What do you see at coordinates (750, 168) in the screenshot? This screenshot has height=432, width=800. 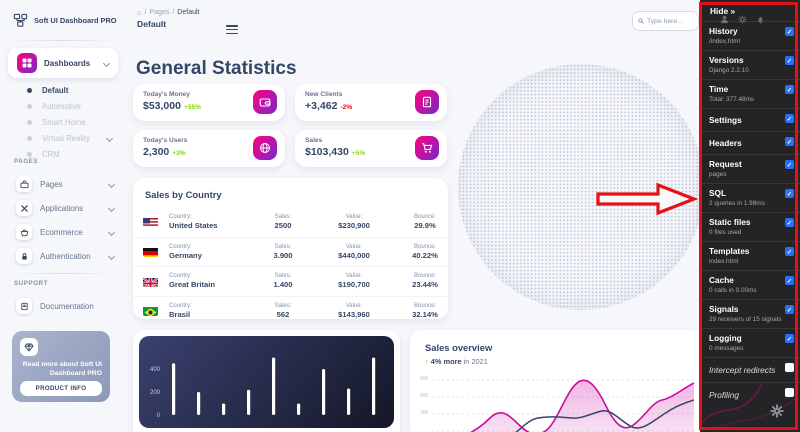 I see `djdt-panel-request: Request pages` at bounding box center [750, 168].